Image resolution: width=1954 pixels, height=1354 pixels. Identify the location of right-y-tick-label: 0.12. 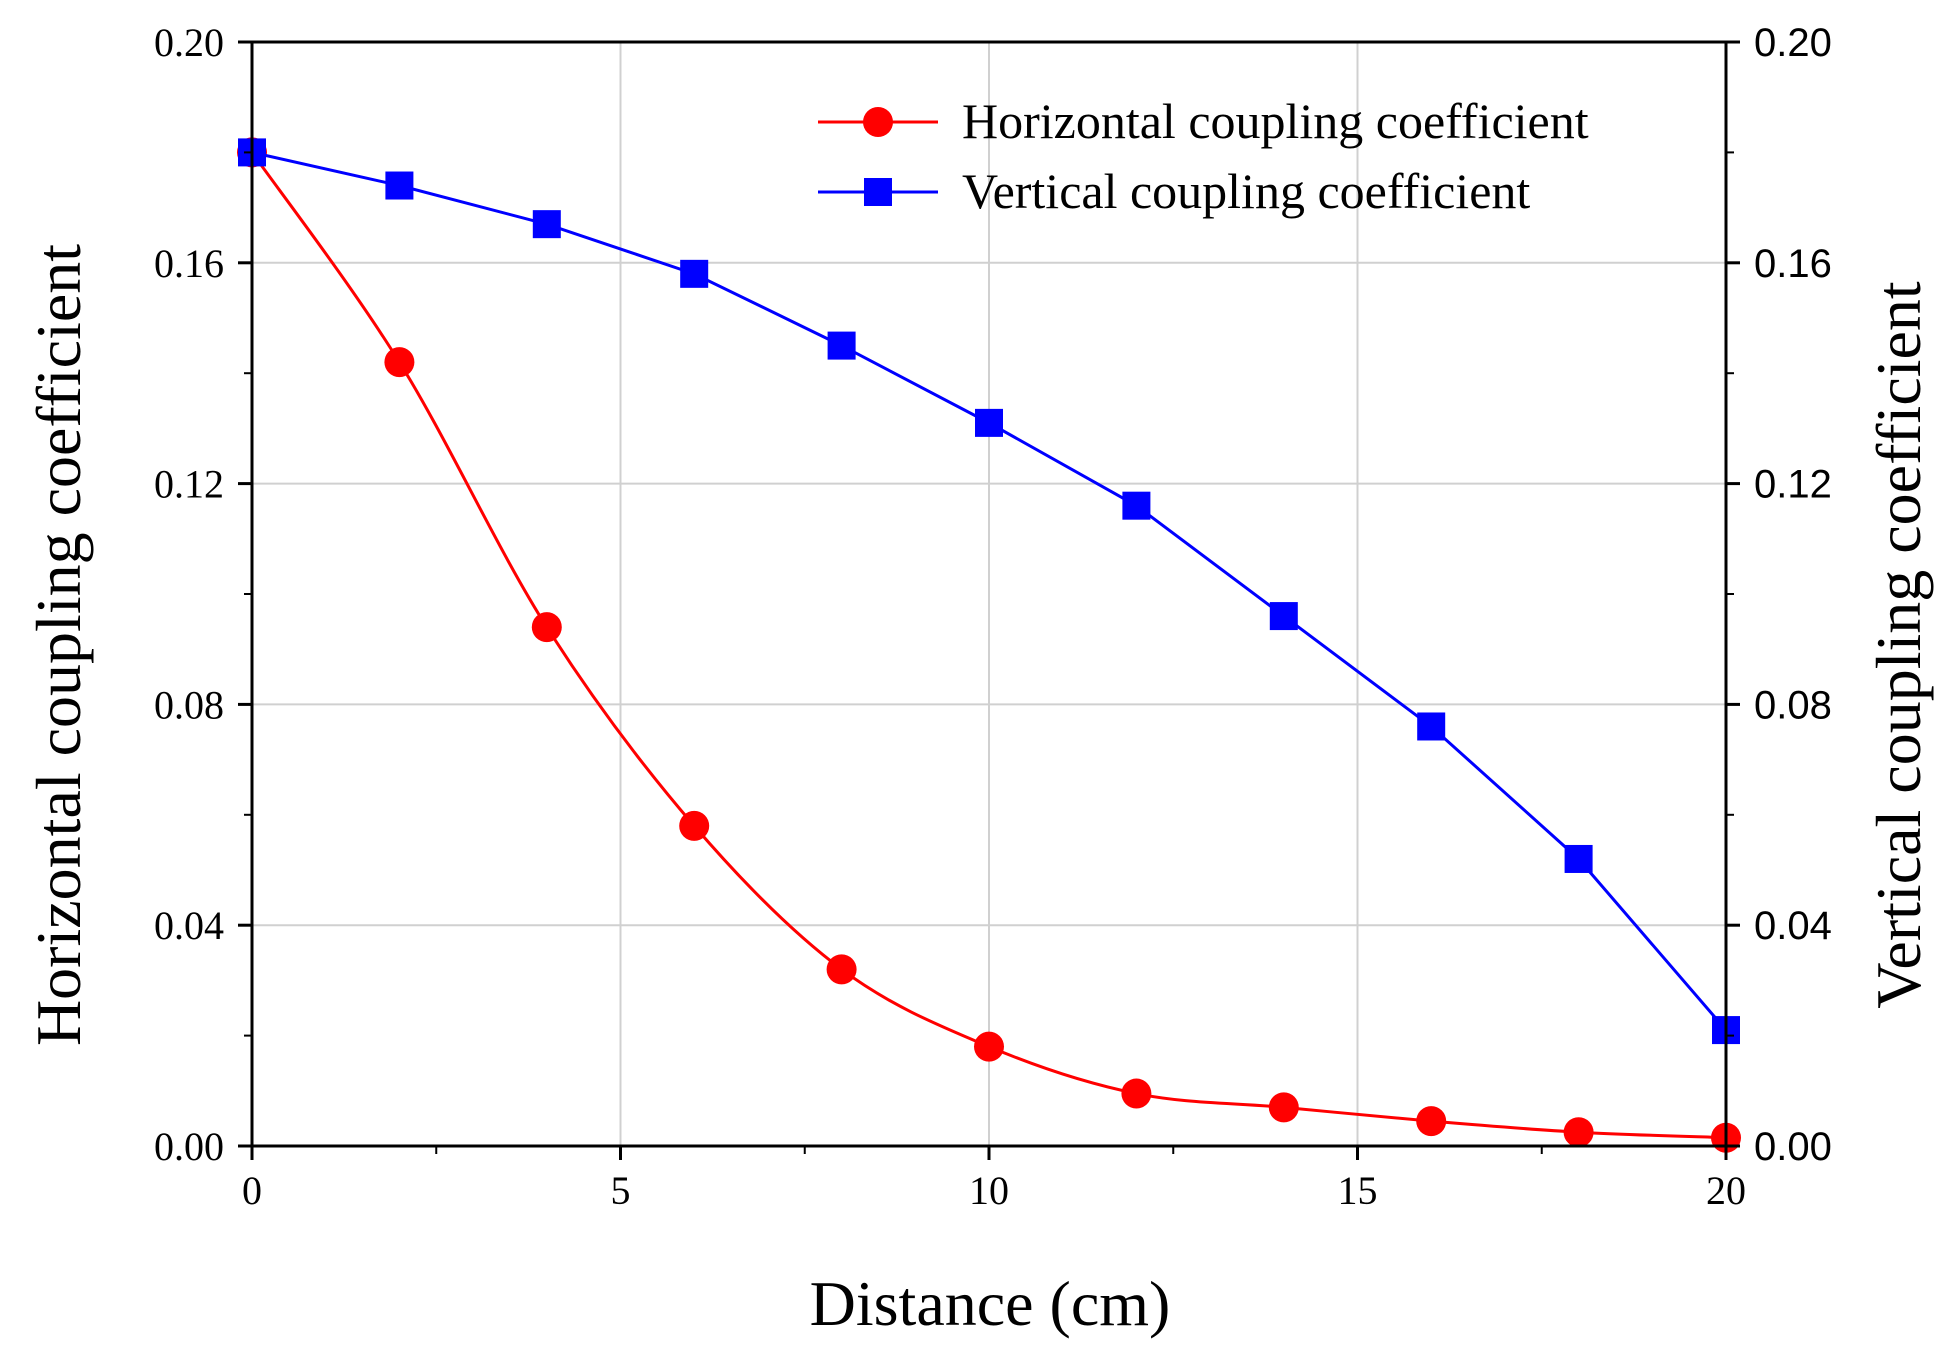
(1793, 485).